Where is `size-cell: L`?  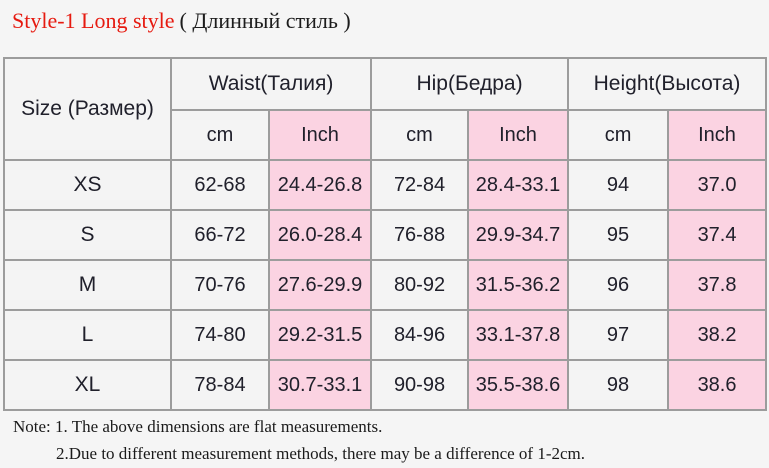
size-cell: L is located at coordinates (87, 335).